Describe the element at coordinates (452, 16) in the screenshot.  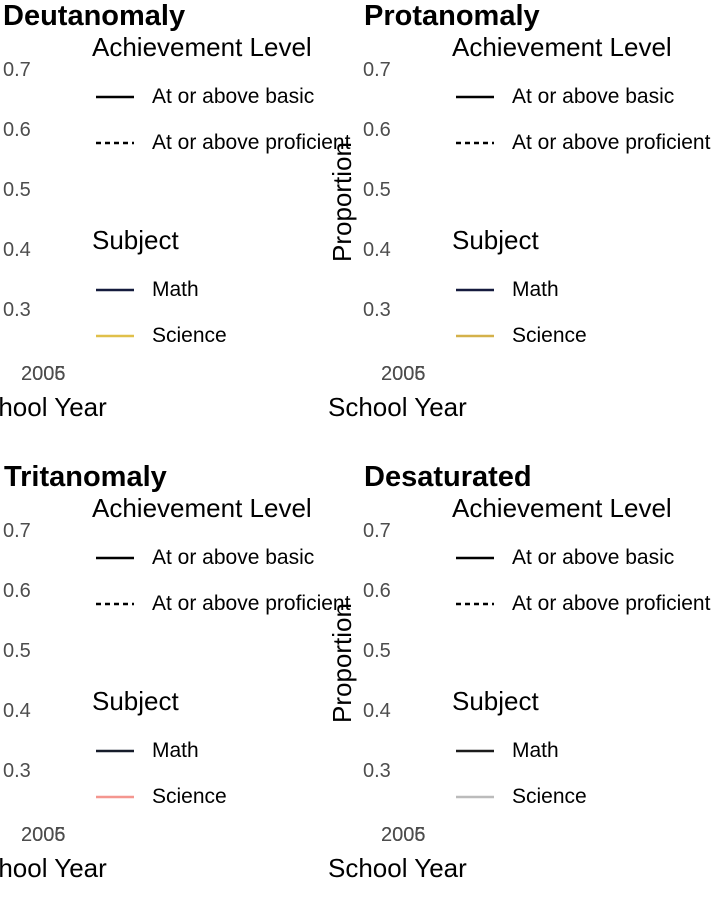
I see `chart-title: Protanomaly` at that location.